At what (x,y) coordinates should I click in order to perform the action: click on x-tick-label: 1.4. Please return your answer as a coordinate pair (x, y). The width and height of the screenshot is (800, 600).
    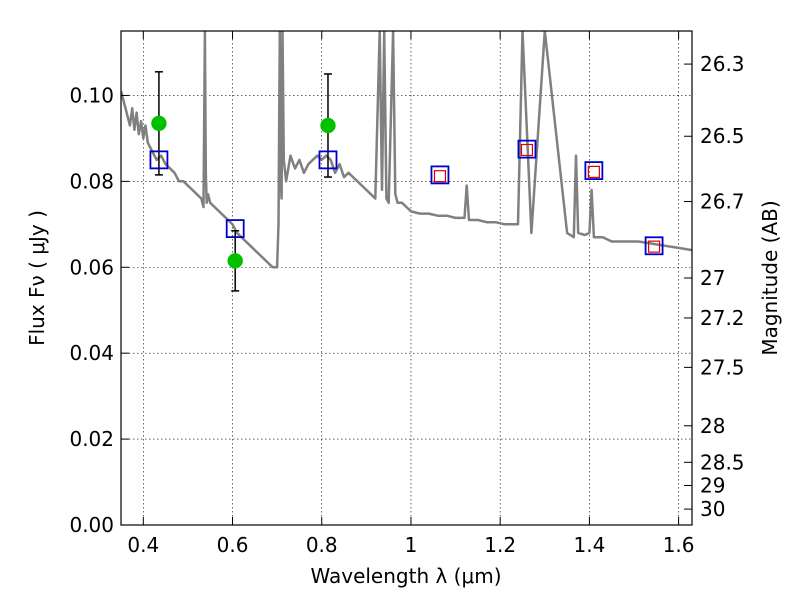
    Looking at the image, I should click on (589, 545).